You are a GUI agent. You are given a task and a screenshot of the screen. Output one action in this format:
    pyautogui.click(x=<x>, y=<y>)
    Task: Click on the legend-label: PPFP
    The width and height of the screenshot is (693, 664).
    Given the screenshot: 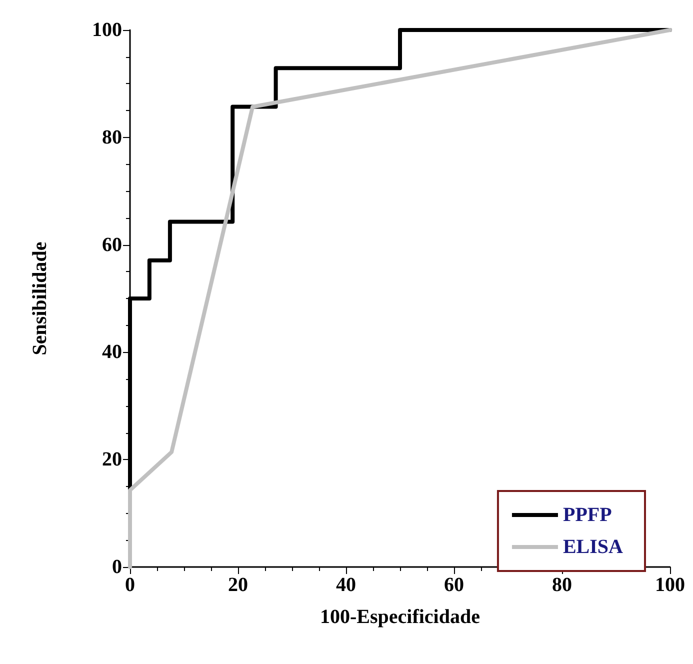 What is the action you would take?
    pyautogui.click(x=587, y=515)
    